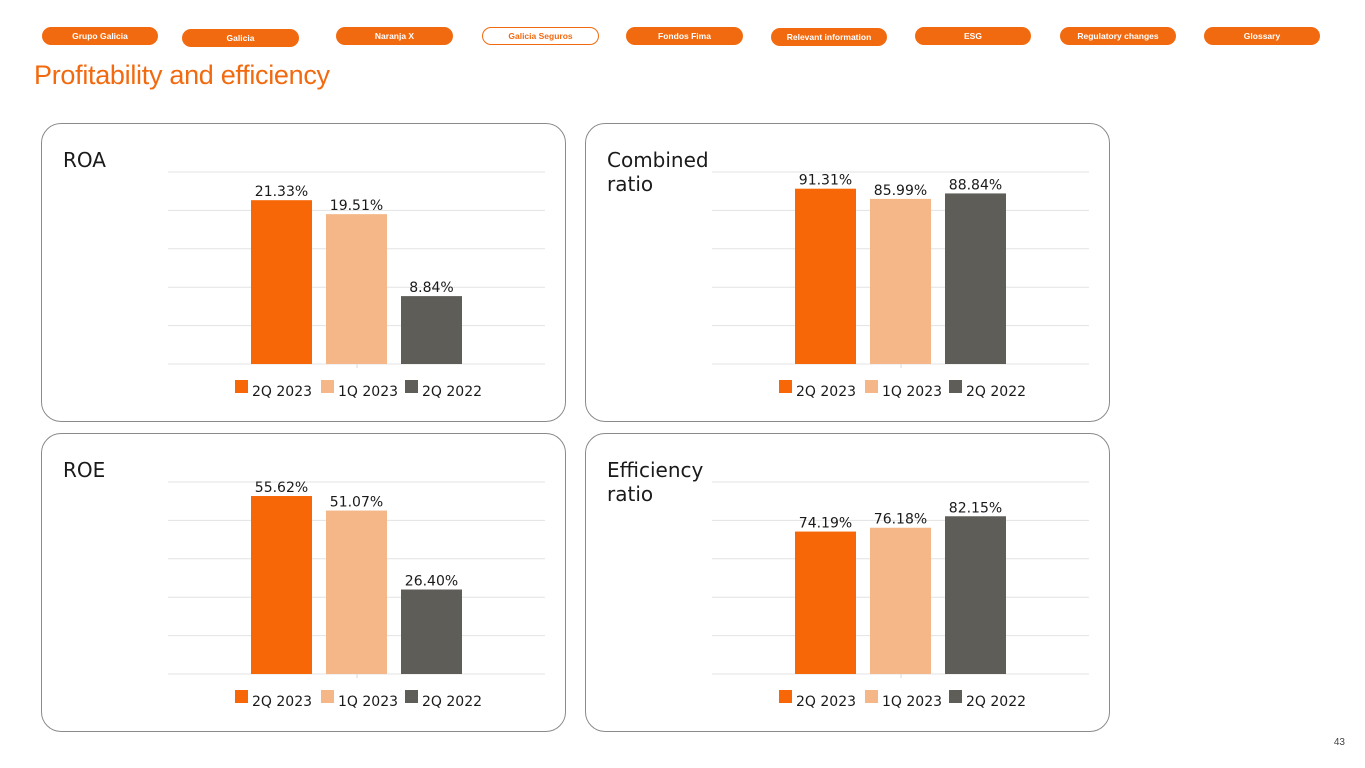 The image size is (1365, 768). I want to click on nav-grupo-galicia: Grupo Galicia, so click(100, 36).